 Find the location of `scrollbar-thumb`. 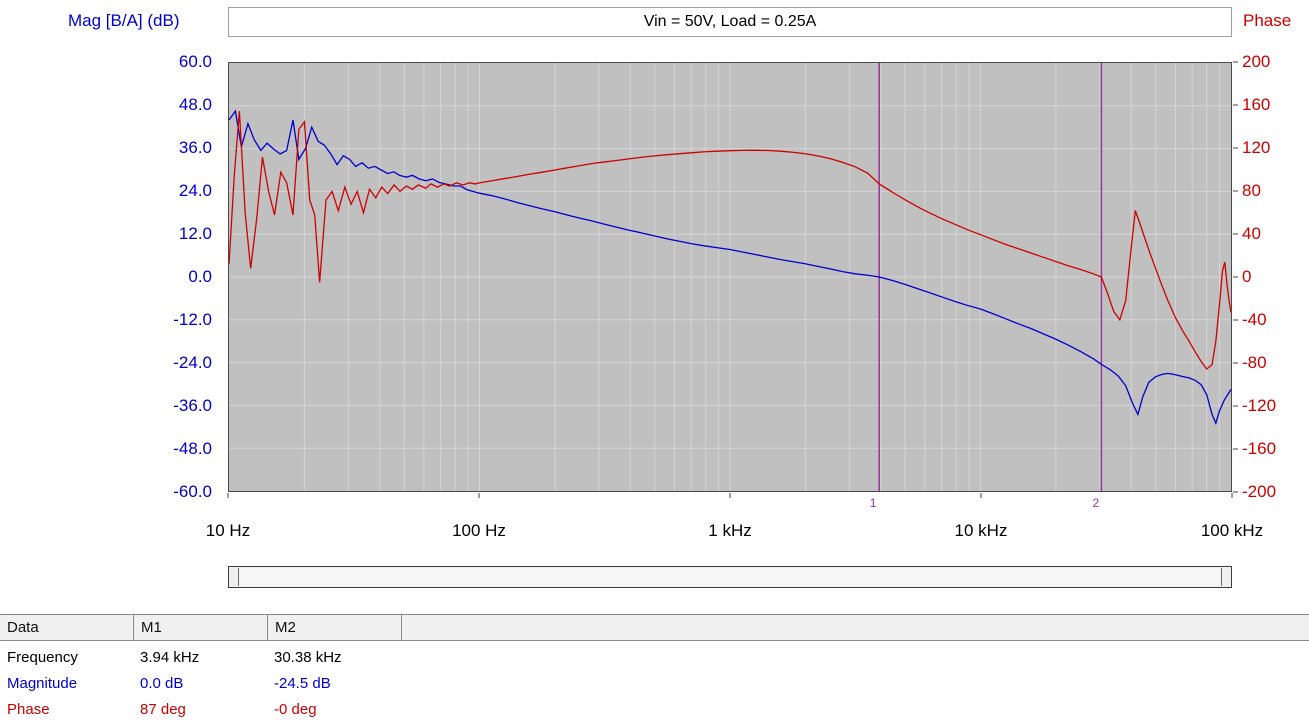

scrollbar-thumb is located at coordinates (730, 577).